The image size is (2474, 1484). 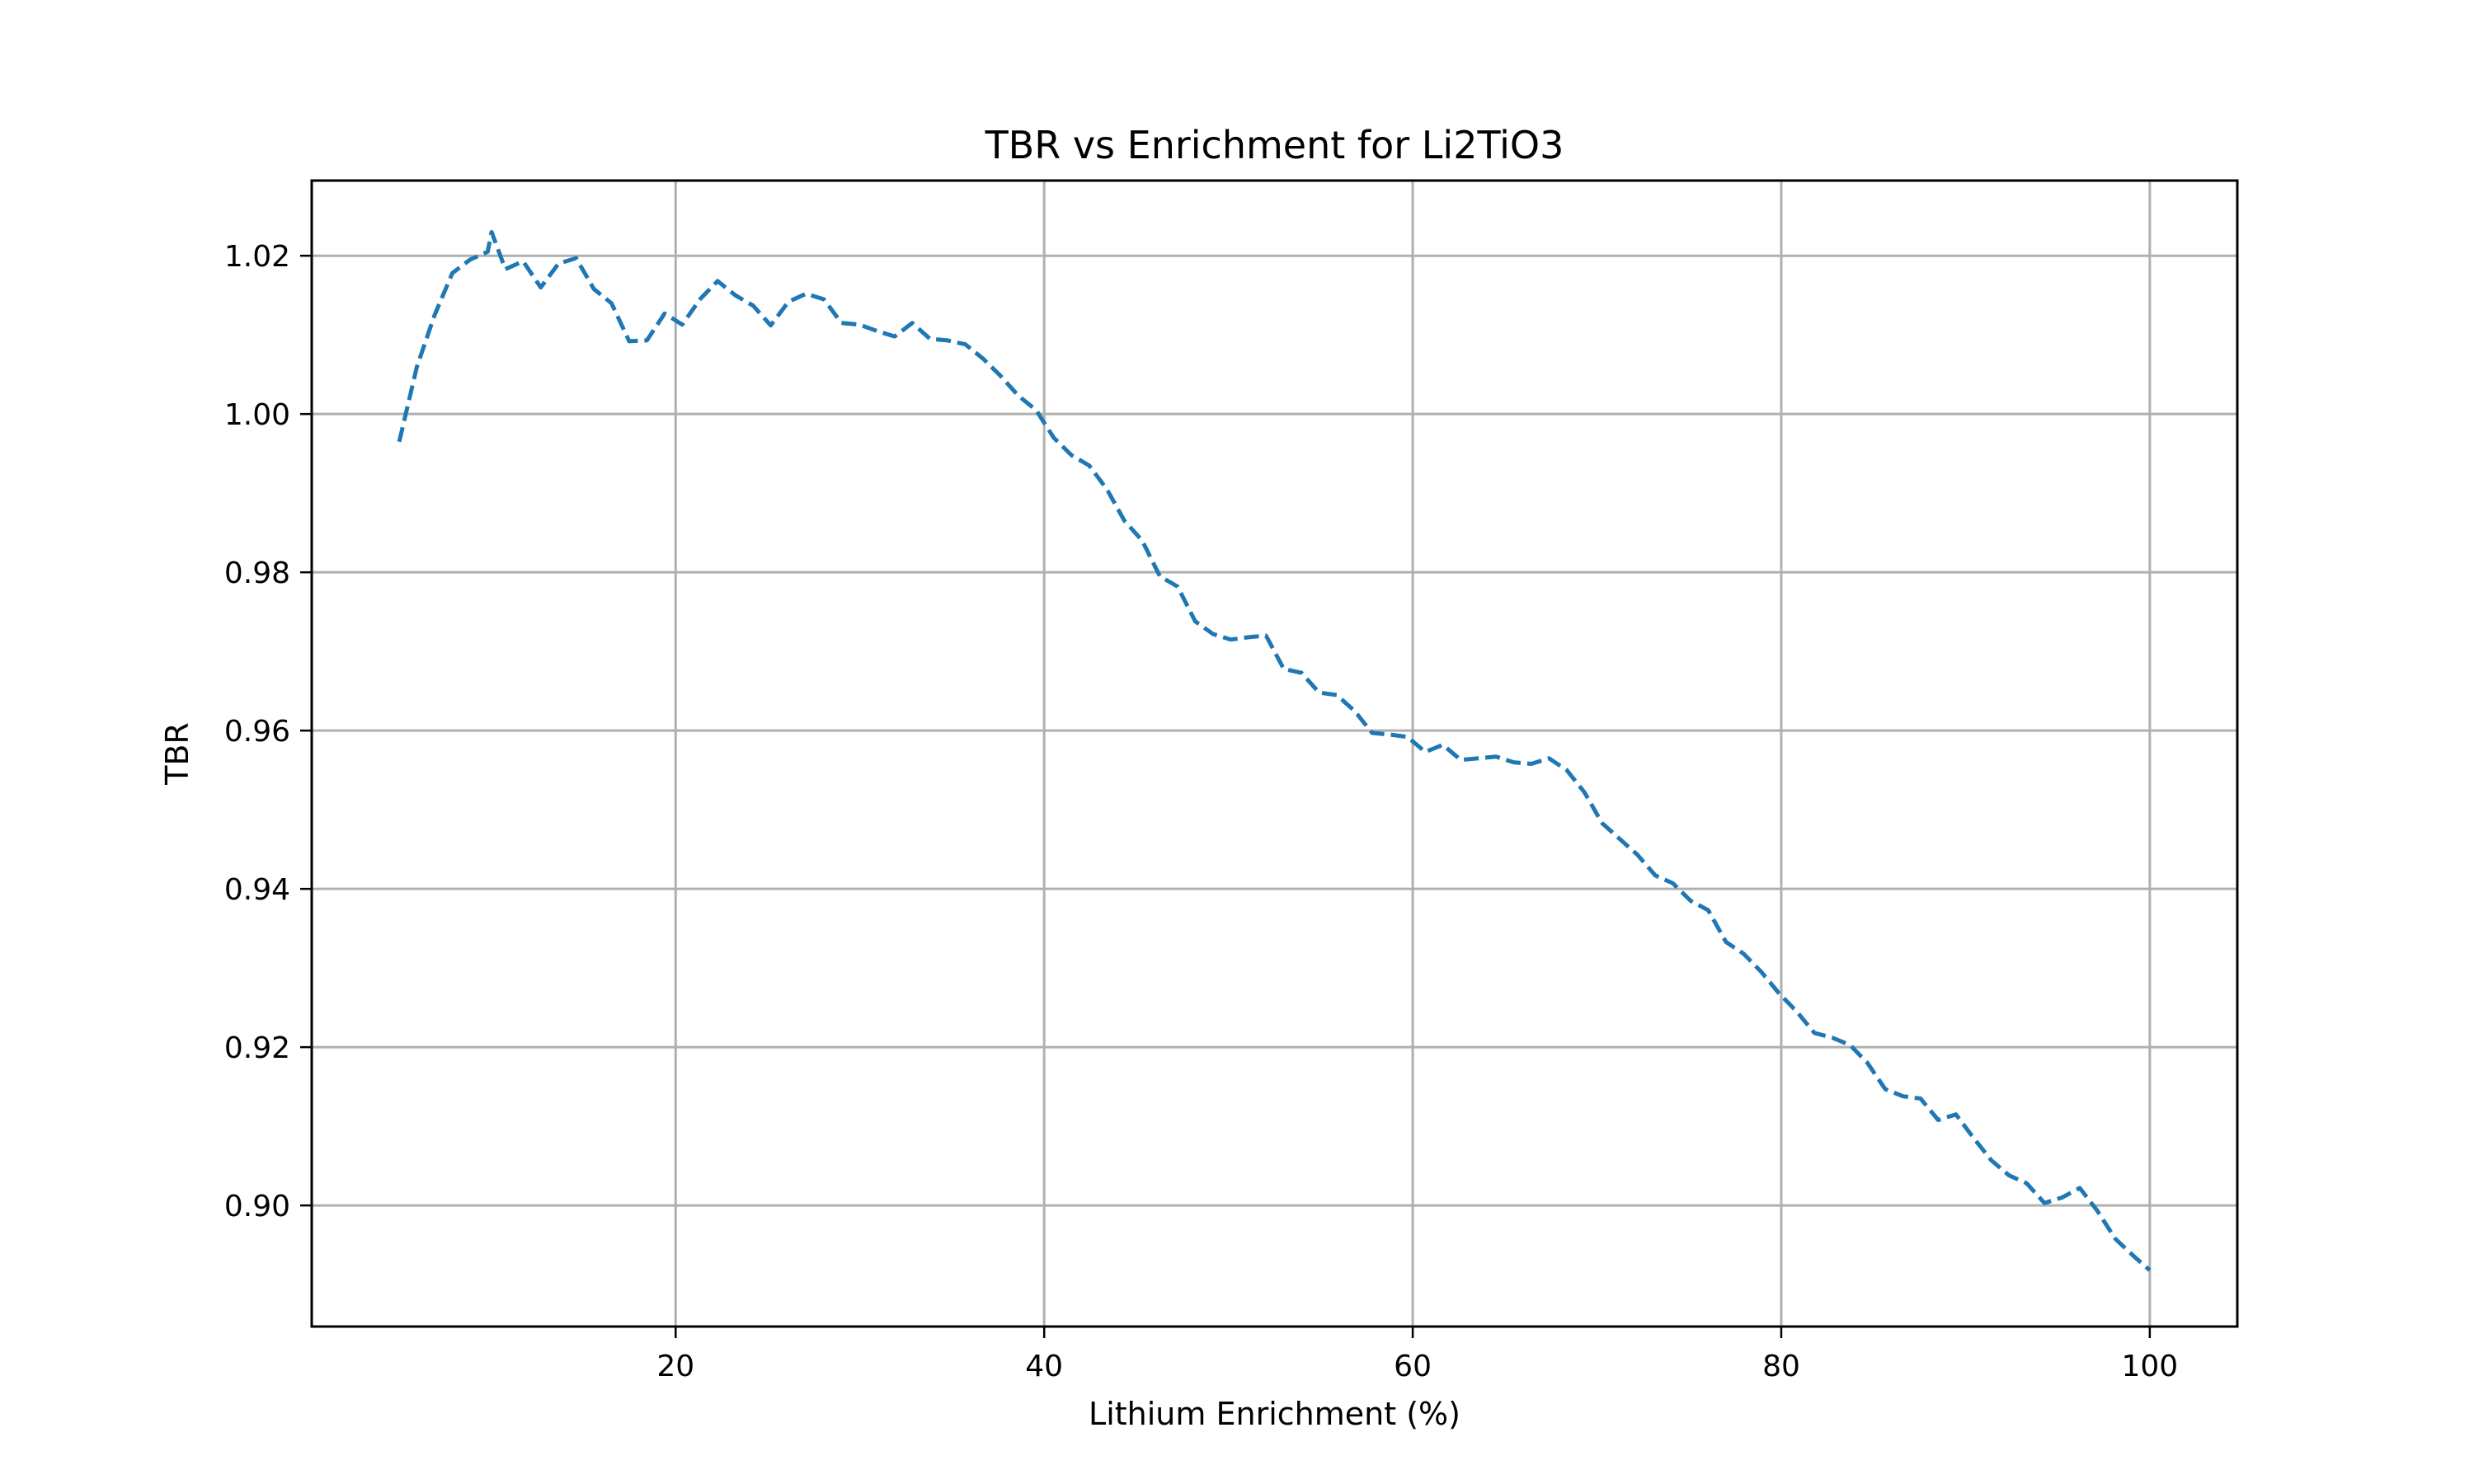 What do you see at coordinates (177, 754) in the screenshot?
I see `y-axis-label: TBR` at bounding box center [177, 754].